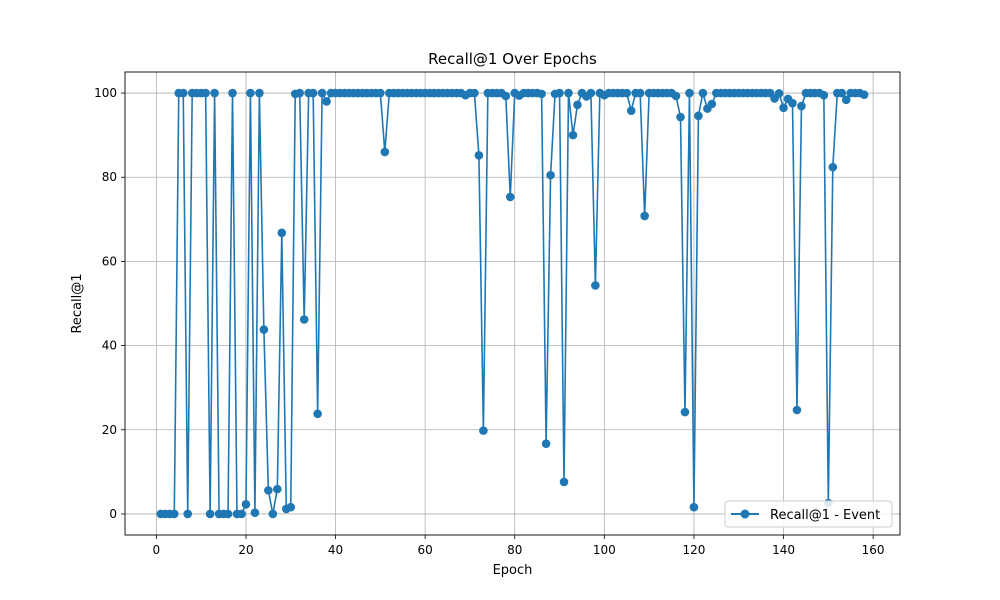  I want to click on chart-title: Recall@1 Over Epochs, so click(512, 59).